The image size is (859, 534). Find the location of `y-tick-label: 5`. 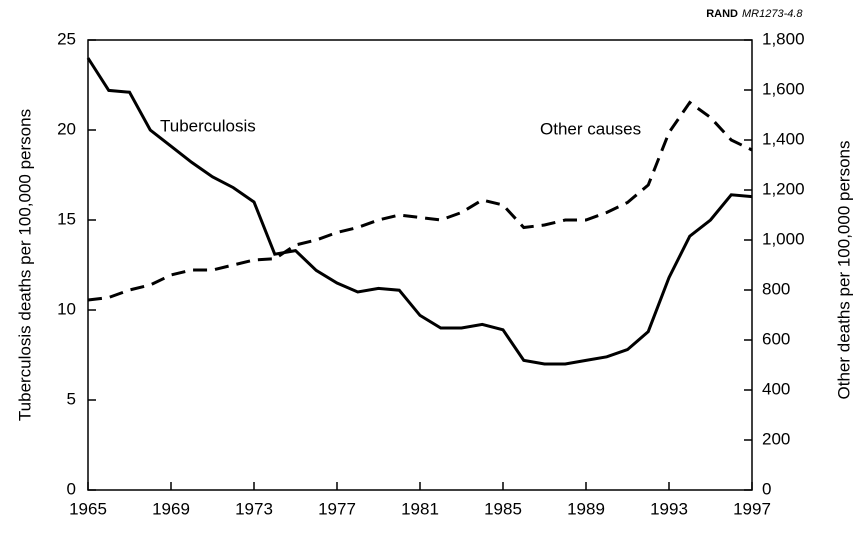

y-tick-label: 5 is located at coordinates (71, 398).